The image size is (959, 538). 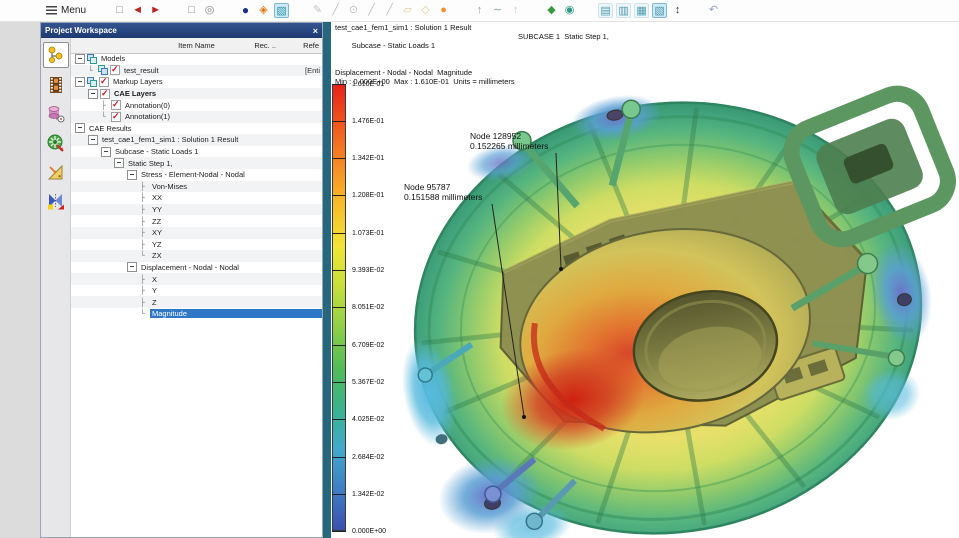 I want to click on legend-value: 5.367E-02, so click(x=368, y=383).